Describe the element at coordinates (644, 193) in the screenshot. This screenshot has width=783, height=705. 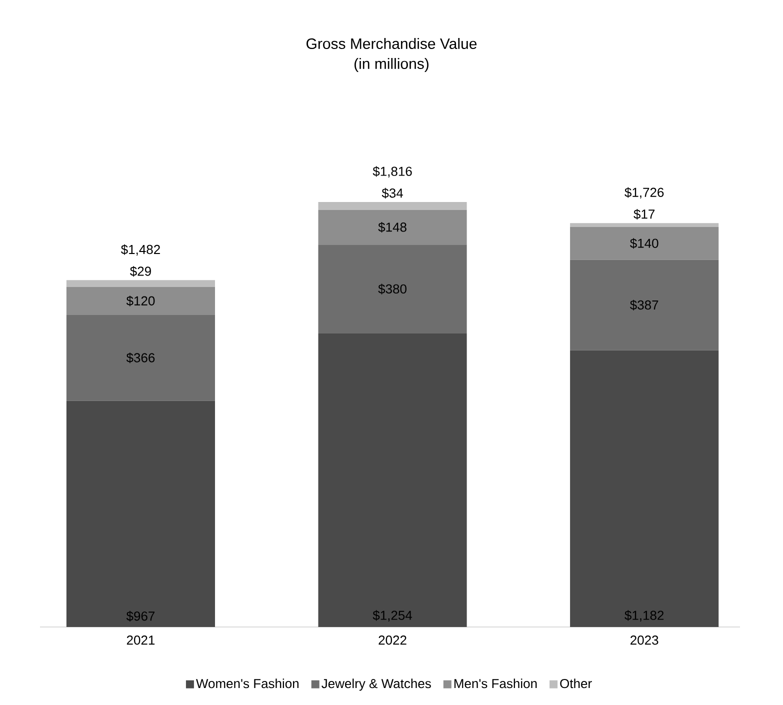
I see `total-label: $1,726` at that location.